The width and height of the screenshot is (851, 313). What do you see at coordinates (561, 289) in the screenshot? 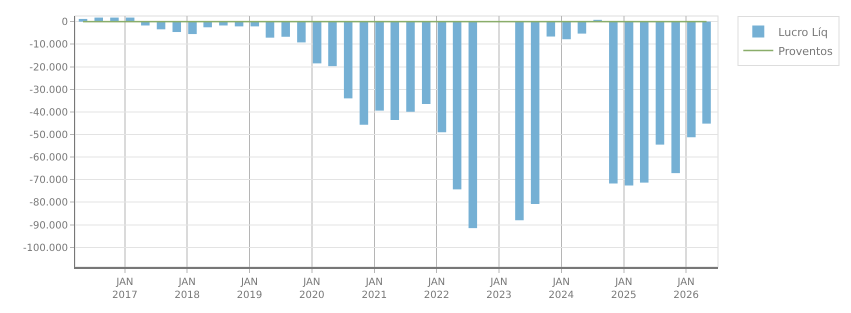
I see `x-tick-label: JAN 2024` at bounding box center [561, 289].